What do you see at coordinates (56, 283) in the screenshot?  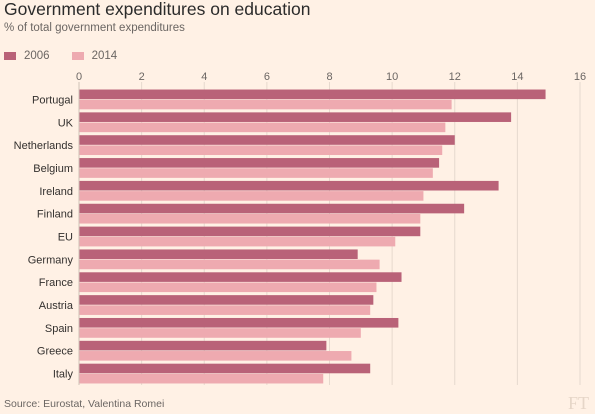 I see `category-label-france: France` at bounding box center [56, 283].